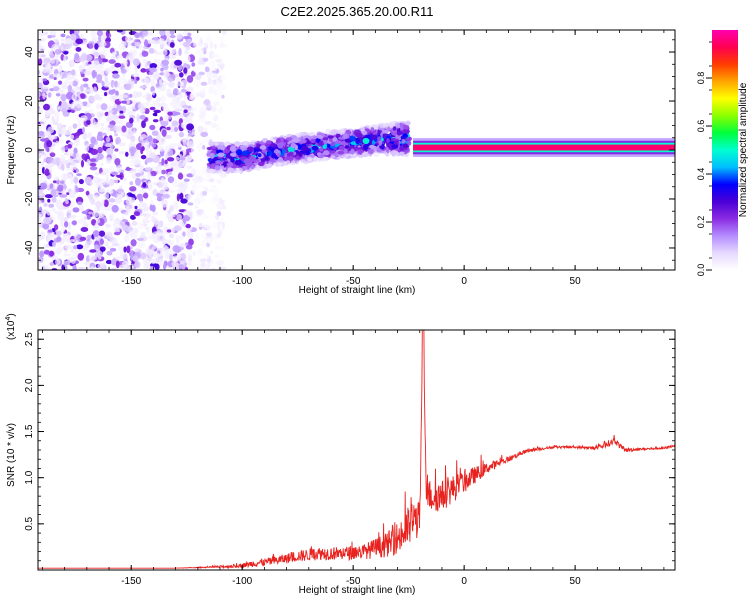 The height and width of the screenshot is (605, 750). What do you see at coordinates (357, 11) in the screenshot?
I see `figure-title: C2E2.2025.365.20.00.R11` at bounding box center [357, 11].